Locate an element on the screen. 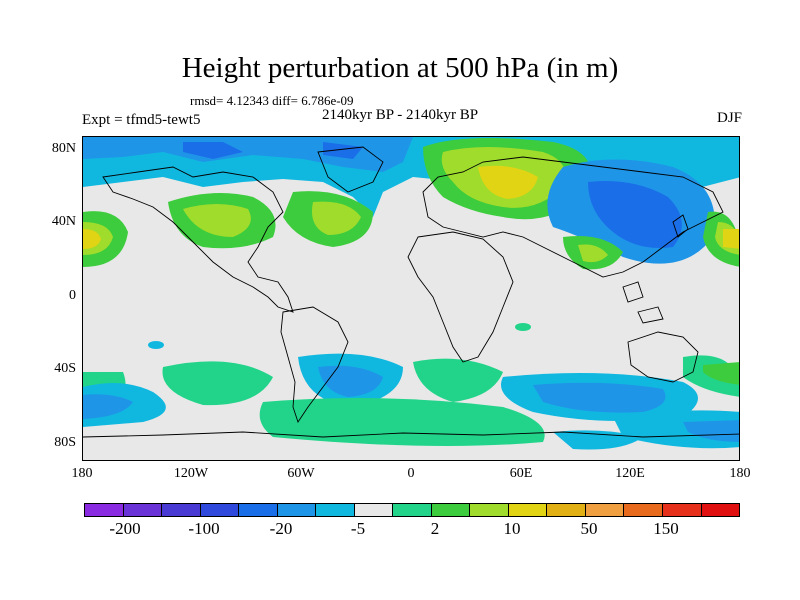 Image resolution: width=800 pixels, height=600 pixels. plot-title: Height perturbation at 500 hPa (in m) is located at coordinates (400, 68).